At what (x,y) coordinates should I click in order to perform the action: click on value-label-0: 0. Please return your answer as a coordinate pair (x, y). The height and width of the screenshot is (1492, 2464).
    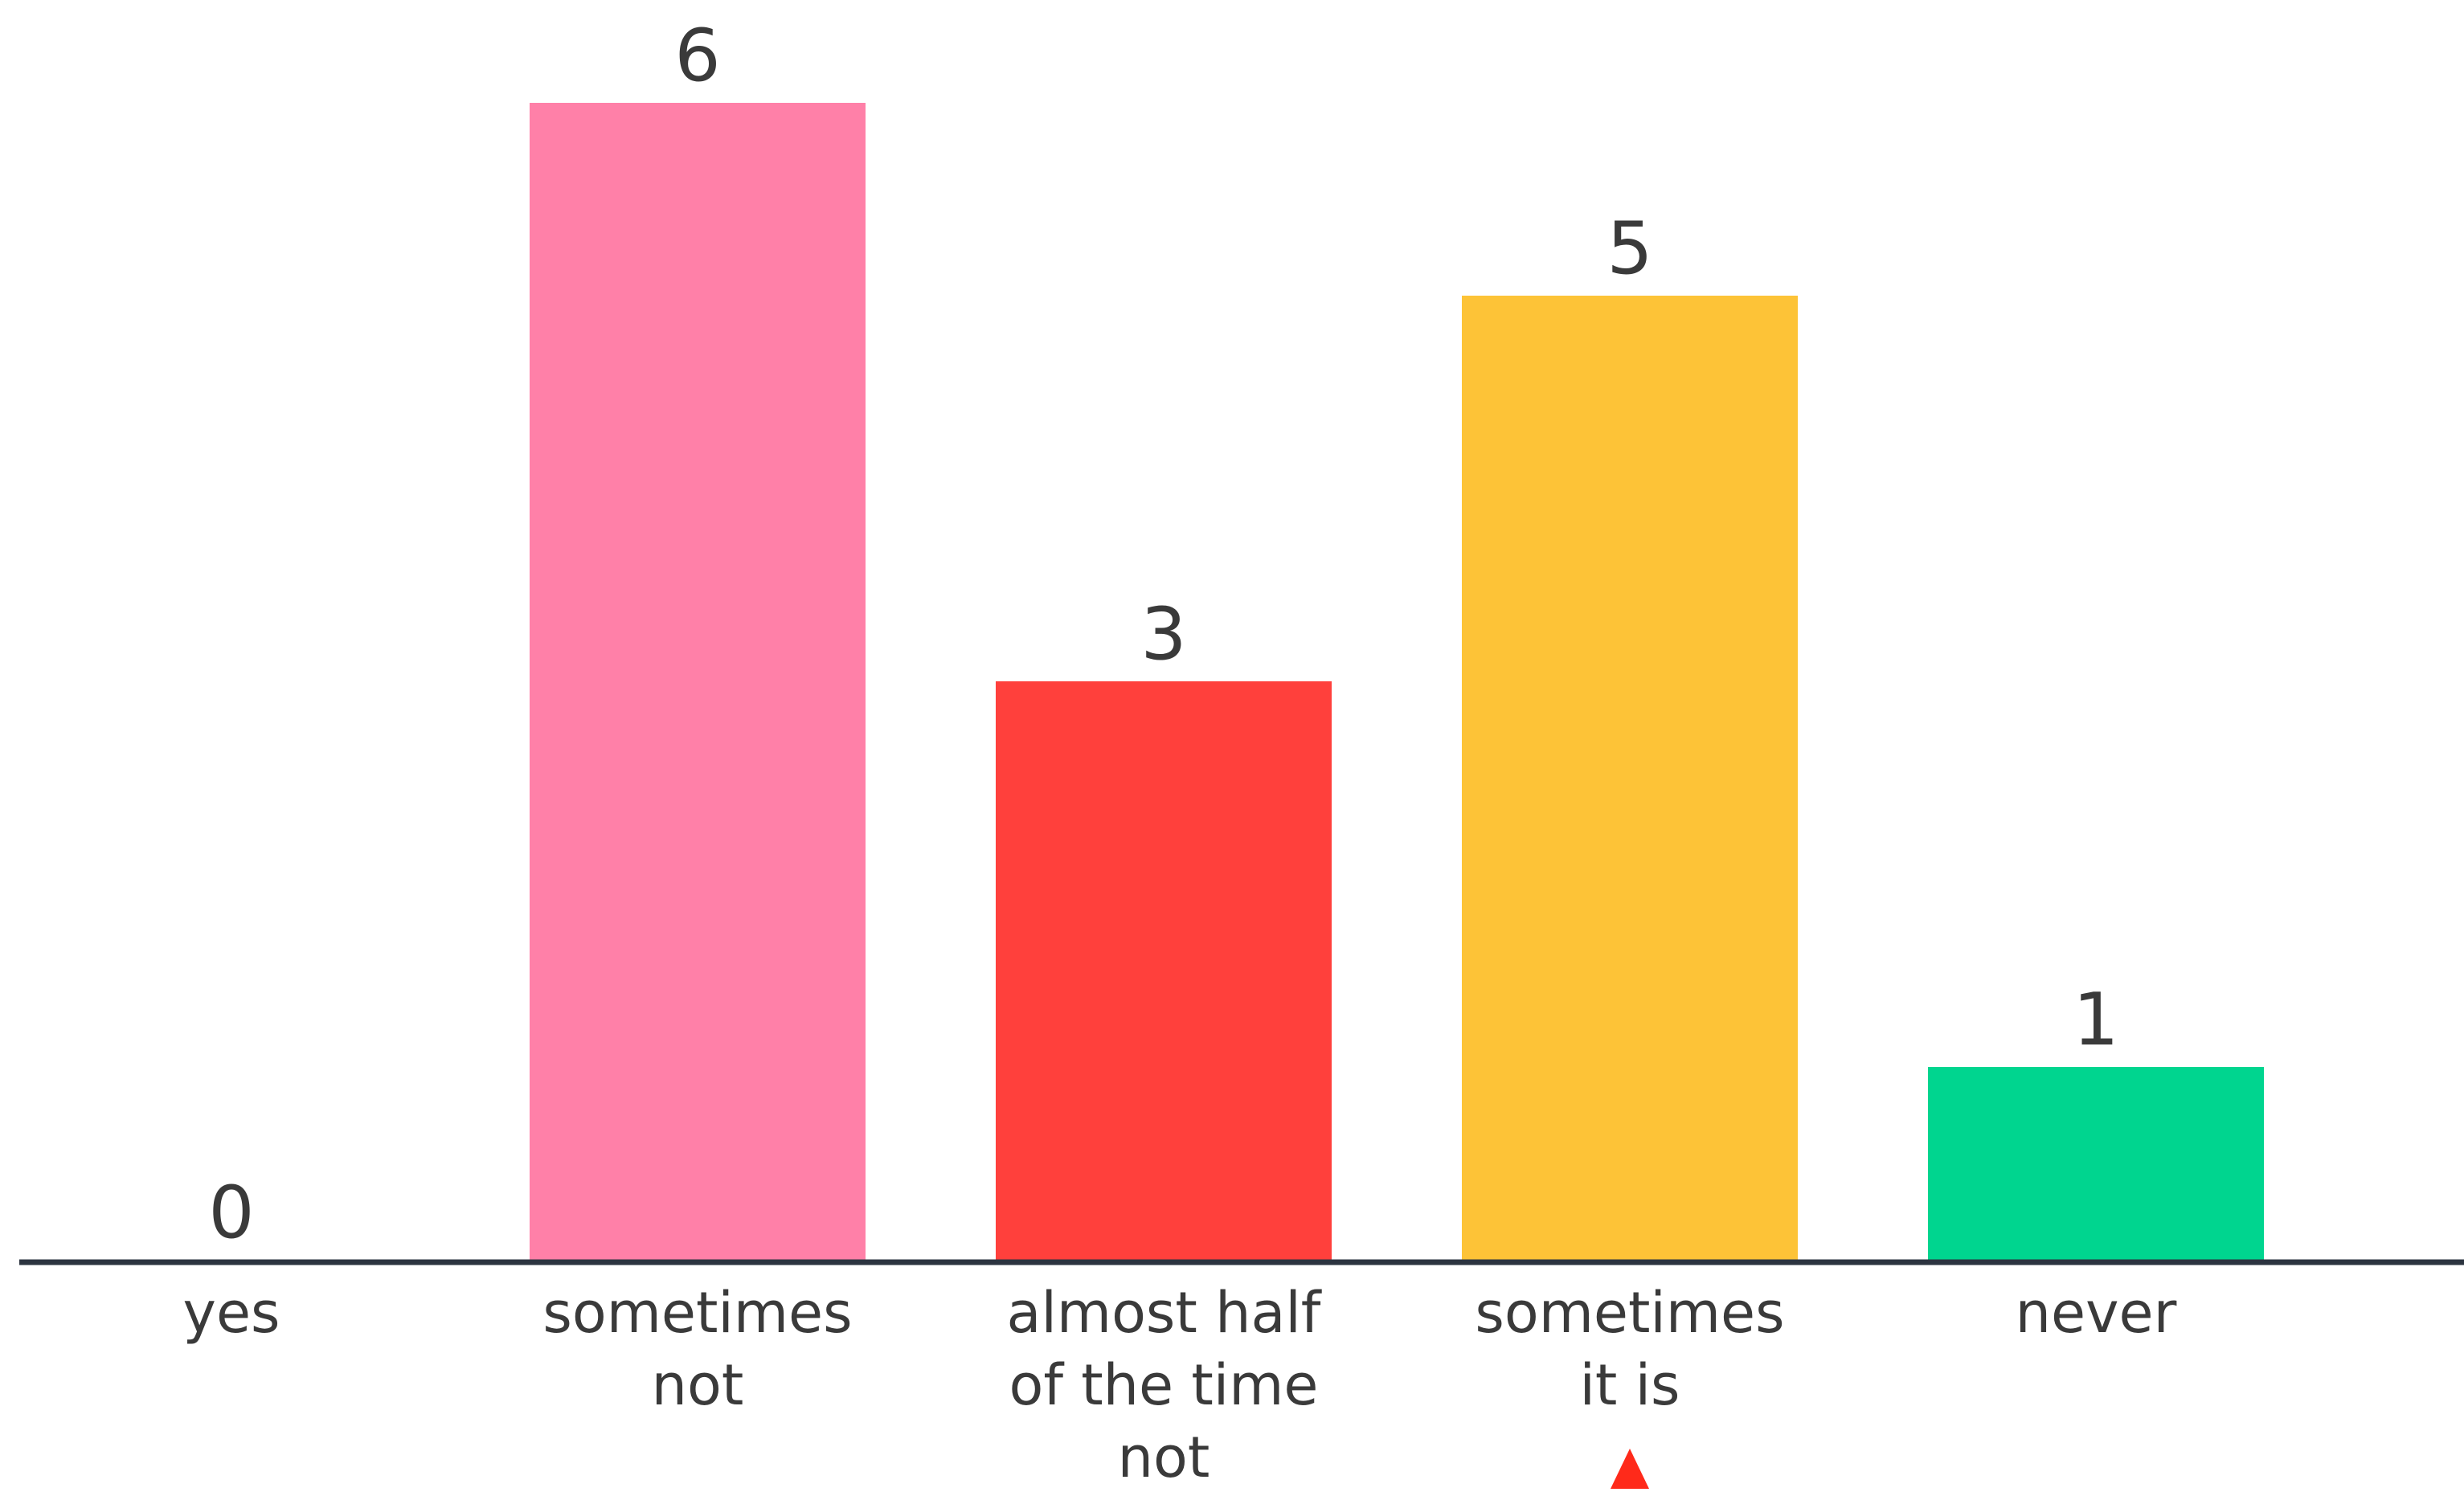
    Looking at the image, I should click on (231, 1213).